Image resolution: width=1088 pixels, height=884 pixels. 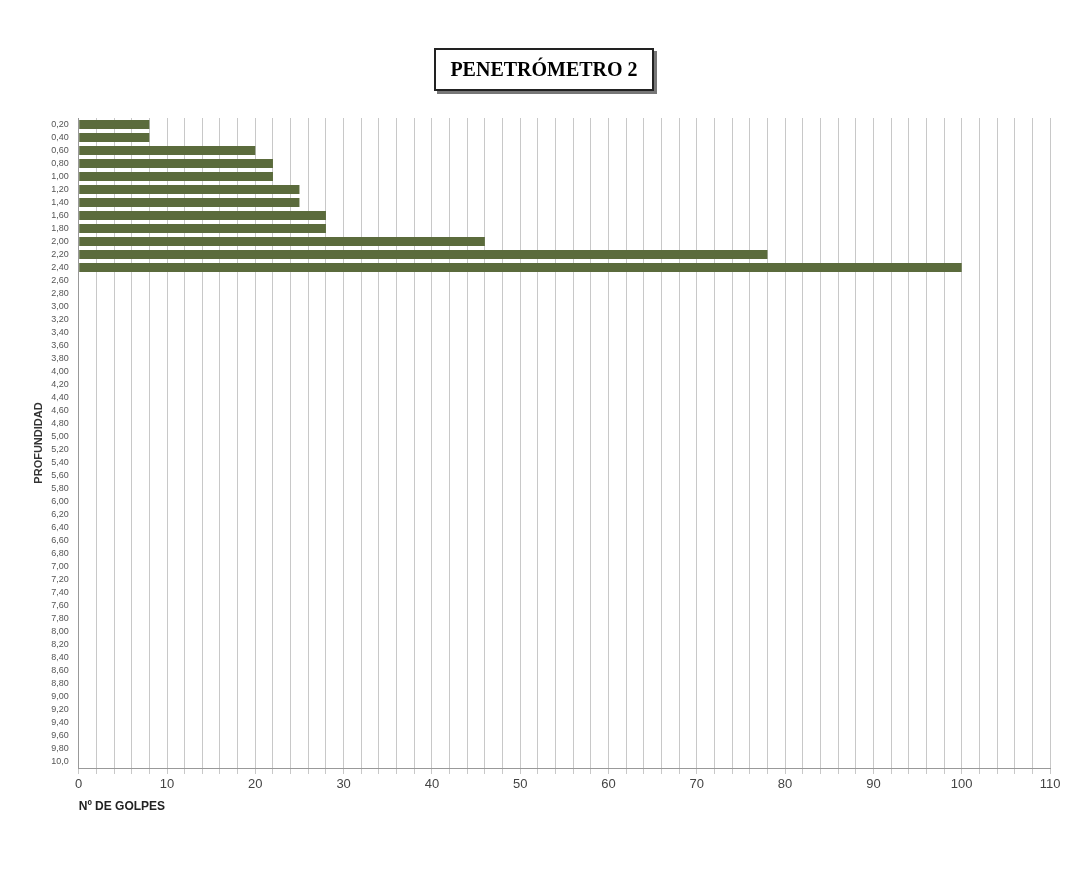 I want to click on x-tick-label: 0, so click(x=79, y=784).